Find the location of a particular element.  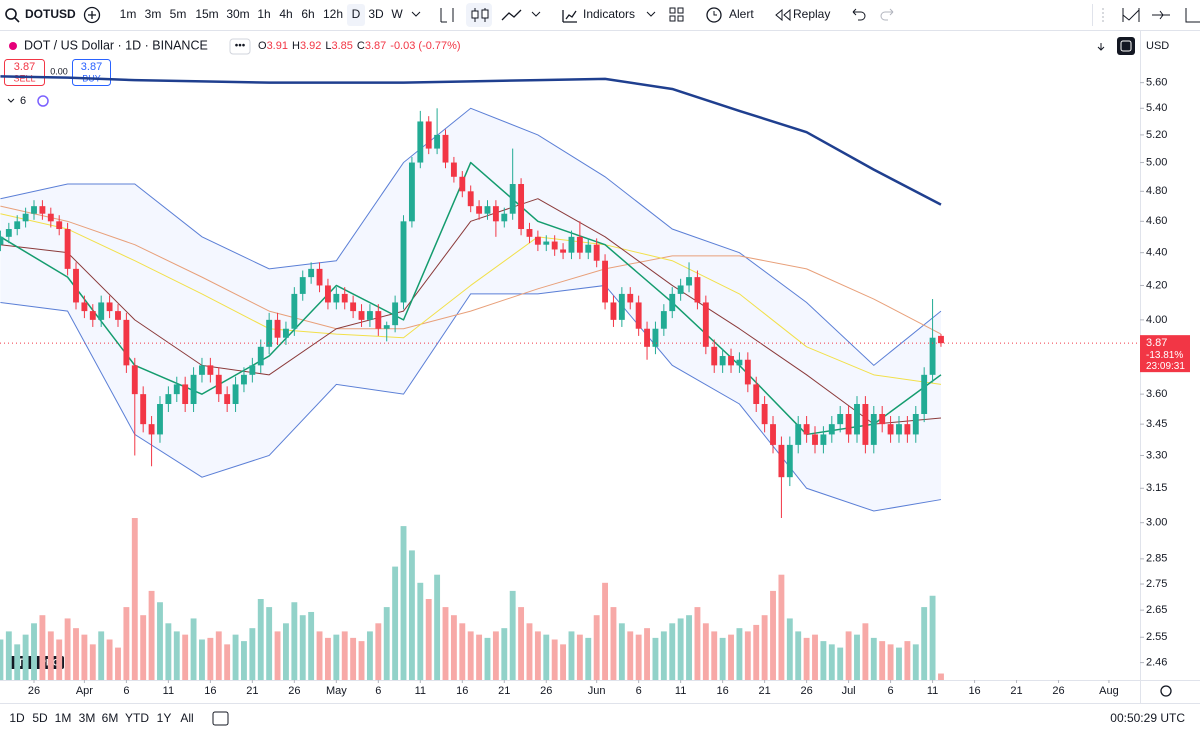

y-tick-label: 5.60 is located at coordinates (1156, 83).